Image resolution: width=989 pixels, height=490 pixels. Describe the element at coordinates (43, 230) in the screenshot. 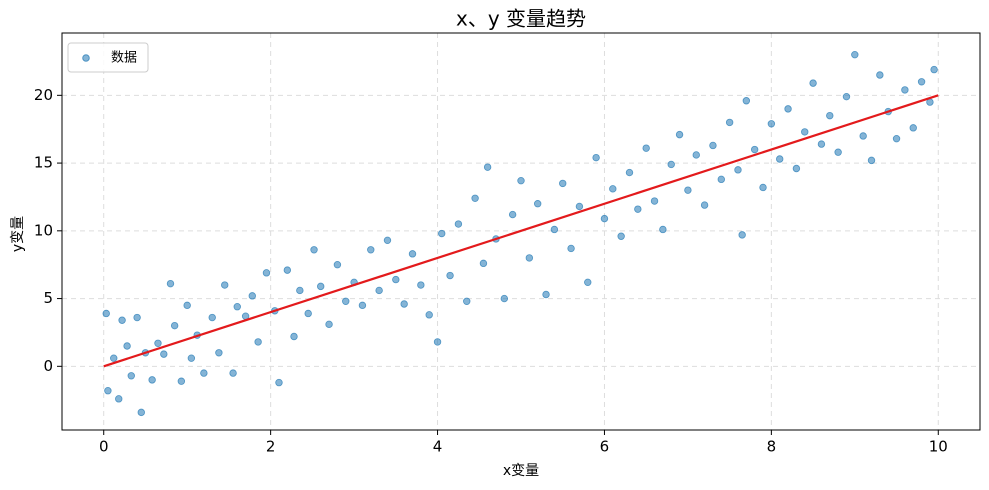

I see `y-tick-label: 10` at that location.